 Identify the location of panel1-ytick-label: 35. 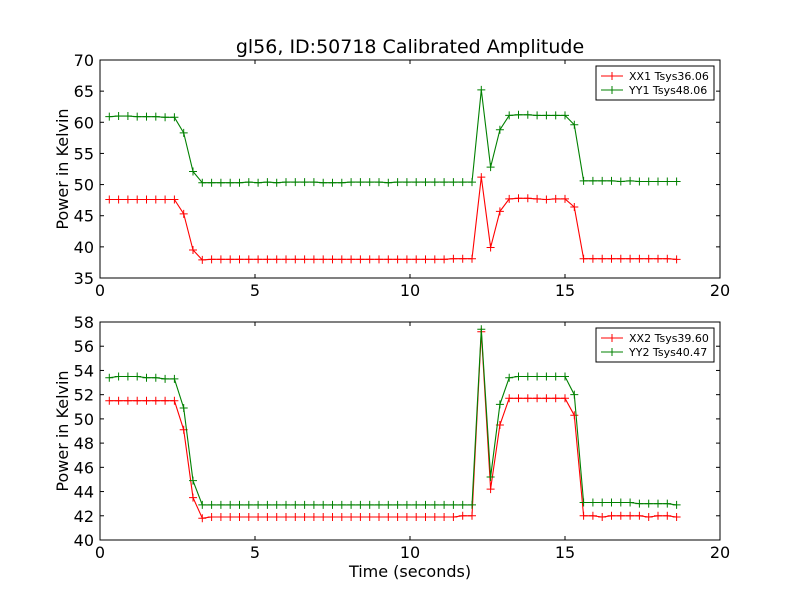
(84, 278).